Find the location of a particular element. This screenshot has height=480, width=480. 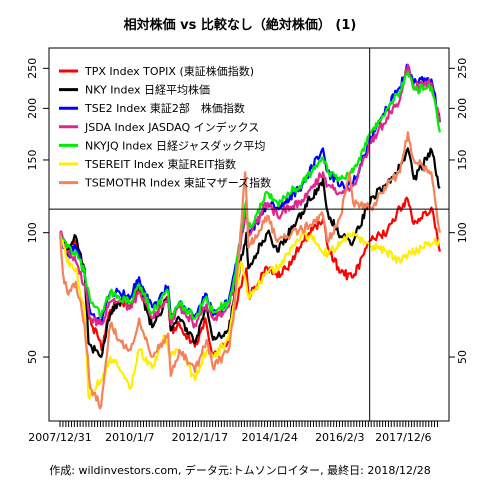

legend-entry: TSEREIT Index 東証REIT指数 is located at coordinates (160, 164).